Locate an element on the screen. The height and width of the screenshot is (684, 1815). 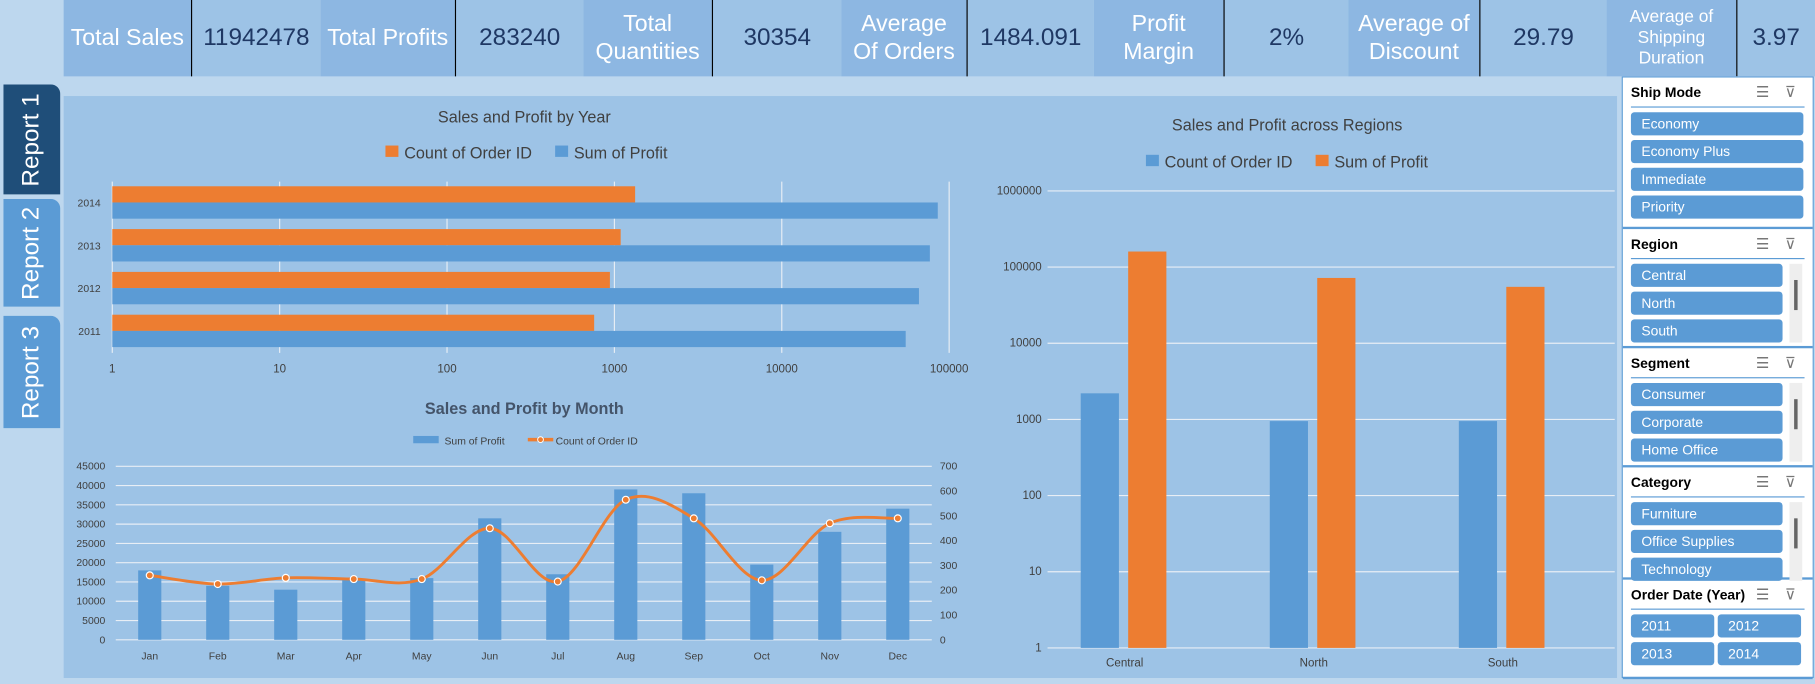
y-tick-label: 100000 is located at coordinates (1022, 268).